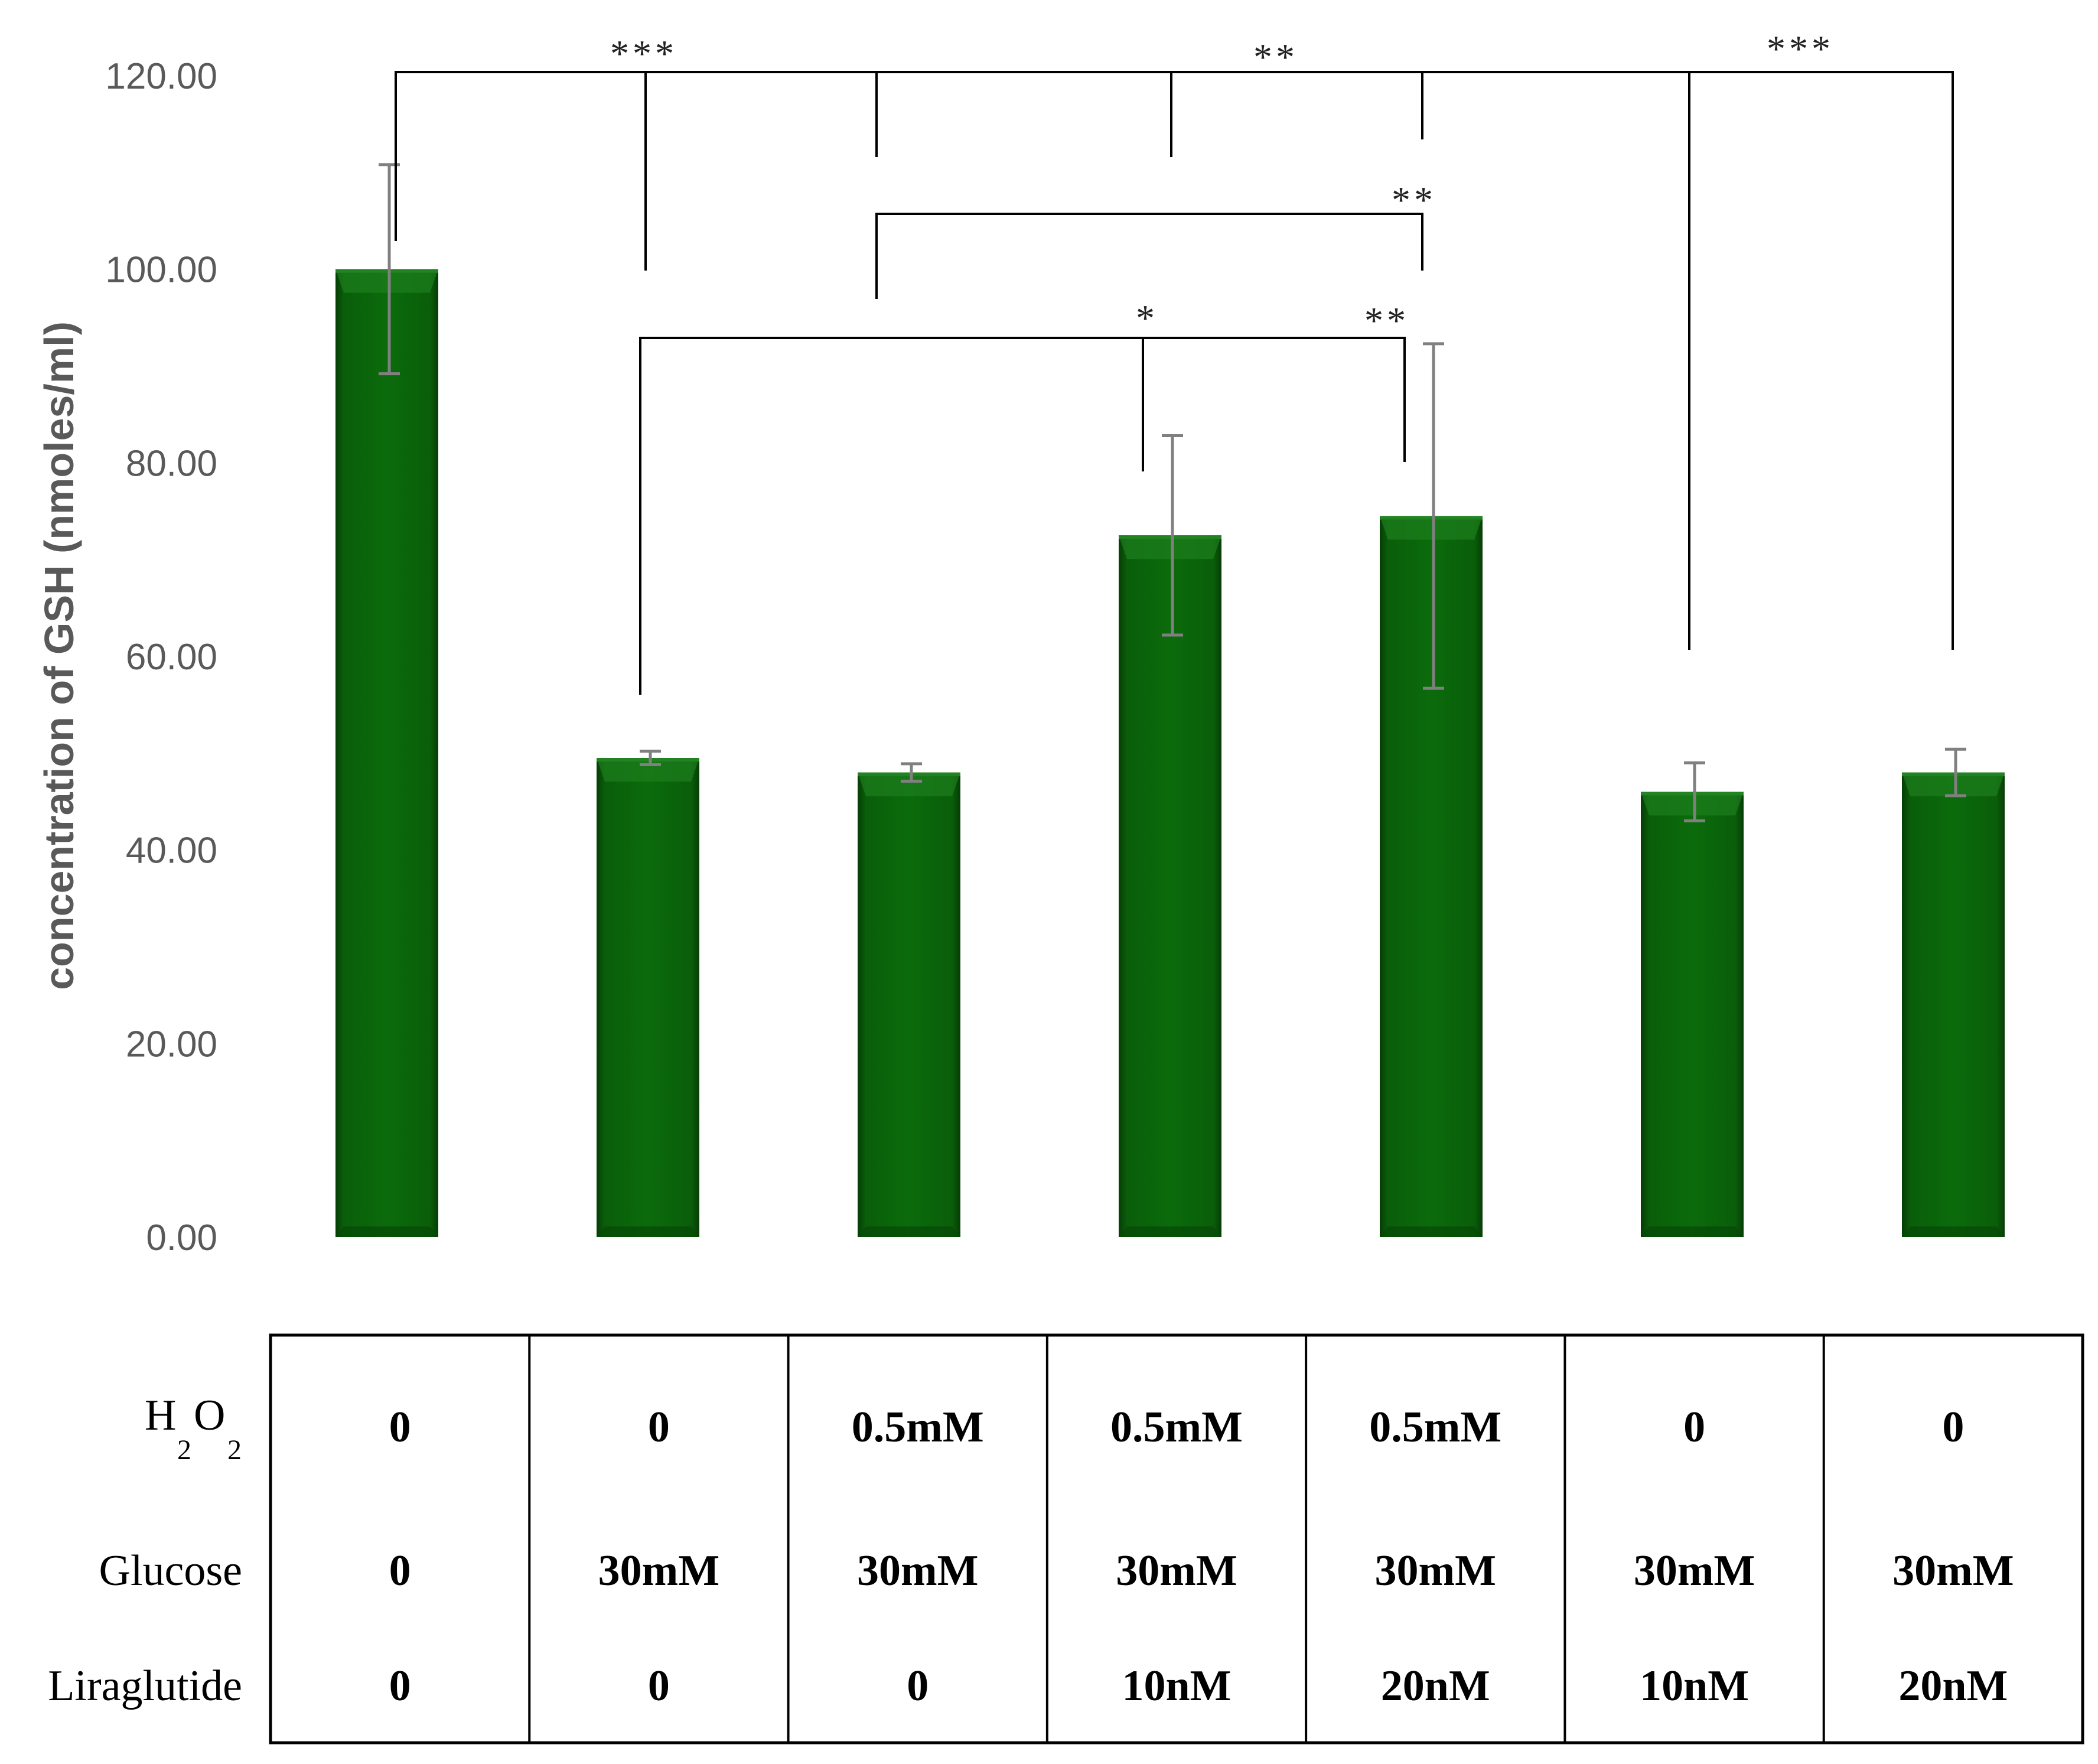 The image size is (2098, 1764). Describe the element at coordinates (160, 1415) in the screenshot. I see `row-label-h: H` at that location.